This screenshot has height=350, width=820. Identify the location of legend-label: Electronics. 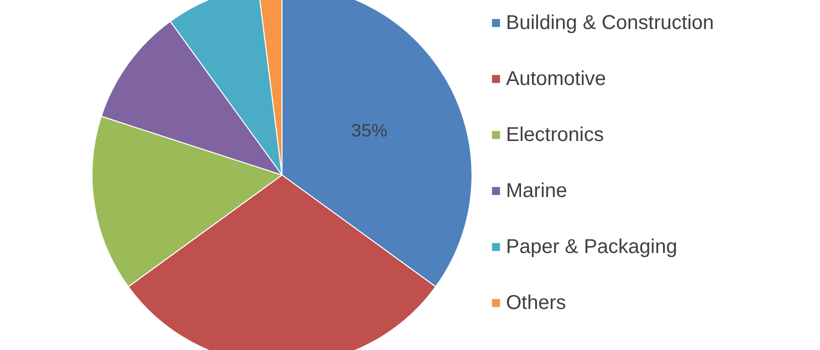
(555, 135).